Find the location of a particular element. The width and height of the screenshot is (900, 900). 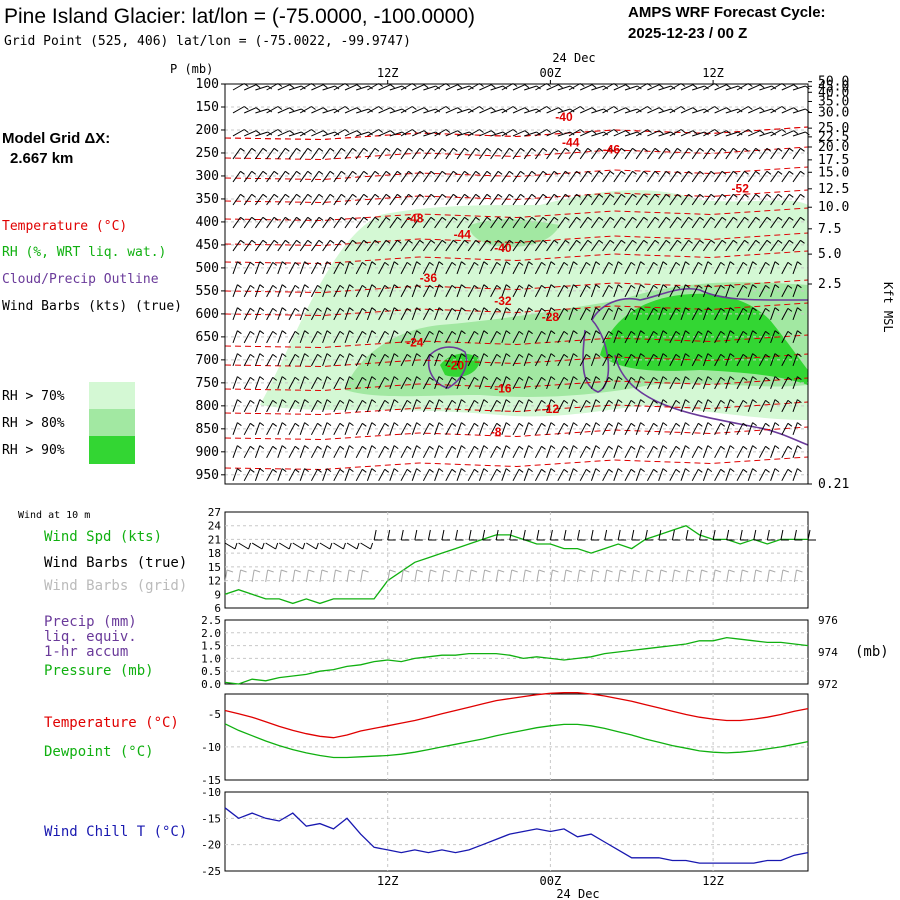

precip-legend-3: 1-hr accum is located at coordinates (86, 652).